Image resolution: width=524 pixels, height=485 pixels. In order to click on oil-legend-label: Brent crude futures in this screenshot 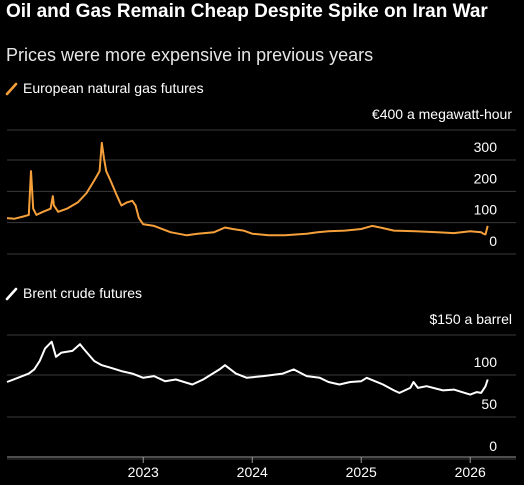, I will do `click(82, 293)`.